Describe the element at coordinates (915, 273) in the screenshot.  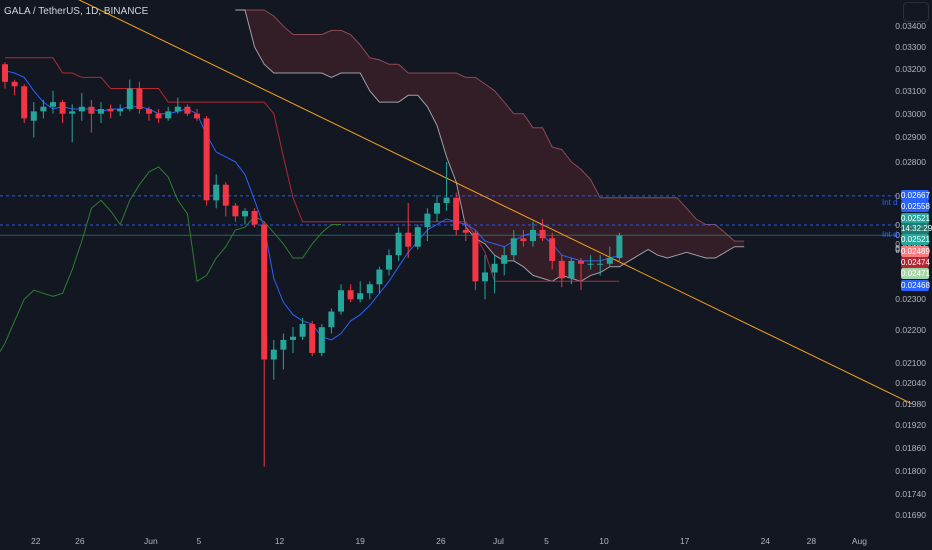
I see `price-tag: 0.02471` at that location.